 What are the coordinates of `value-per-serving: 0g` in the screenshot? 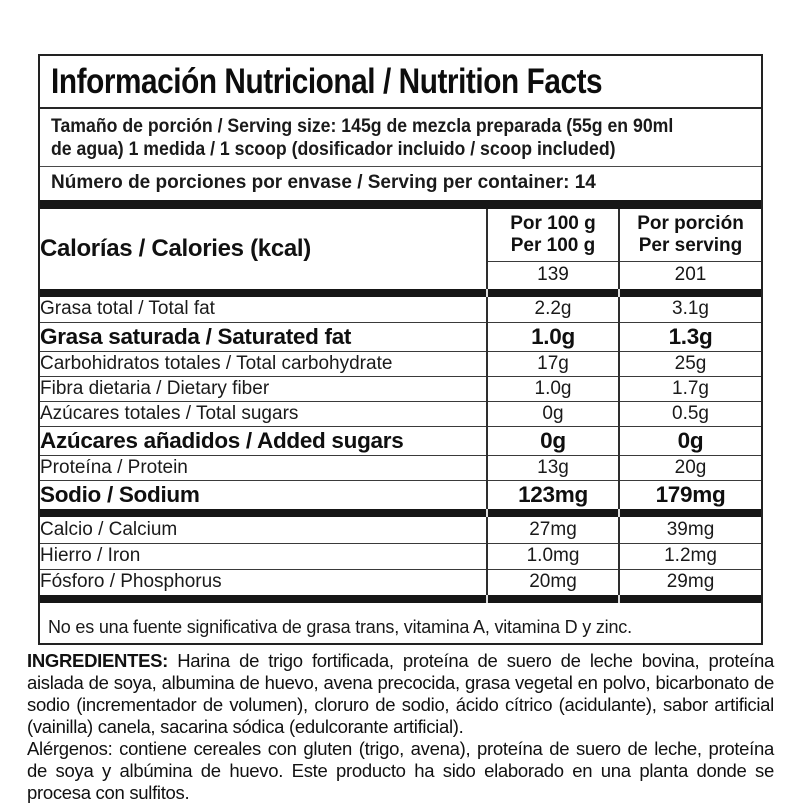 It's located at (689, 440).